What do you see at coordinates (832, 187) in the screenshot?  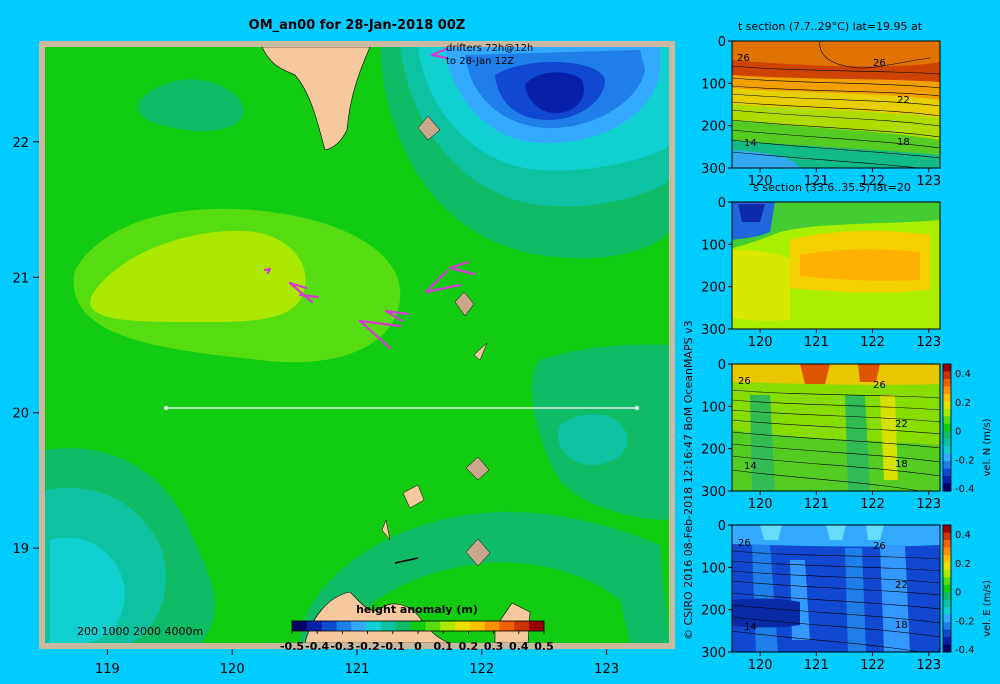 I see `panel-salinity-title: s section (33.6..35.5) lat=20` at bounding box center [832, 187].